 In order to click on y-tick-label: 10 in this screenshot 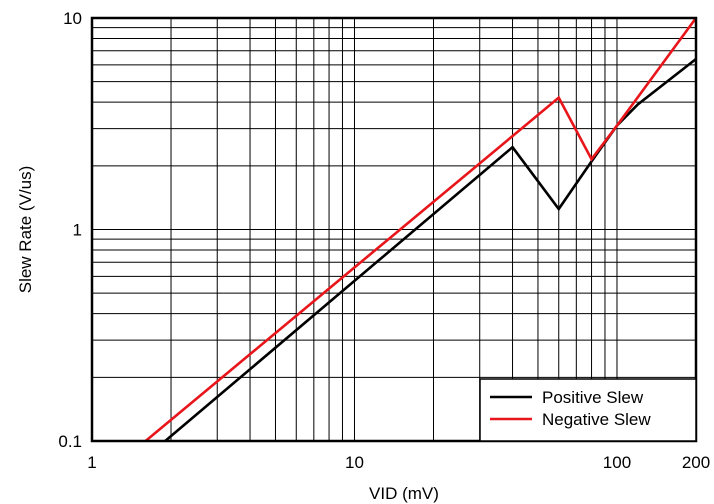, I will do `click(72, 18)`.